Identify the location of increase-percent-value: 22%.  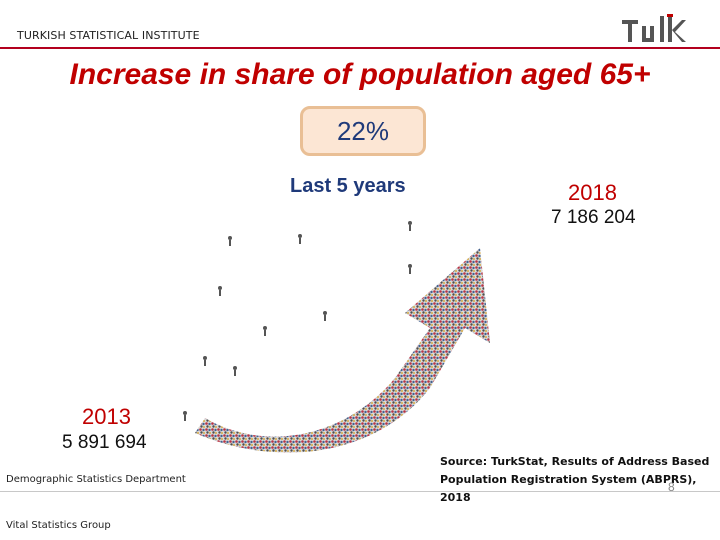
(363, 130).